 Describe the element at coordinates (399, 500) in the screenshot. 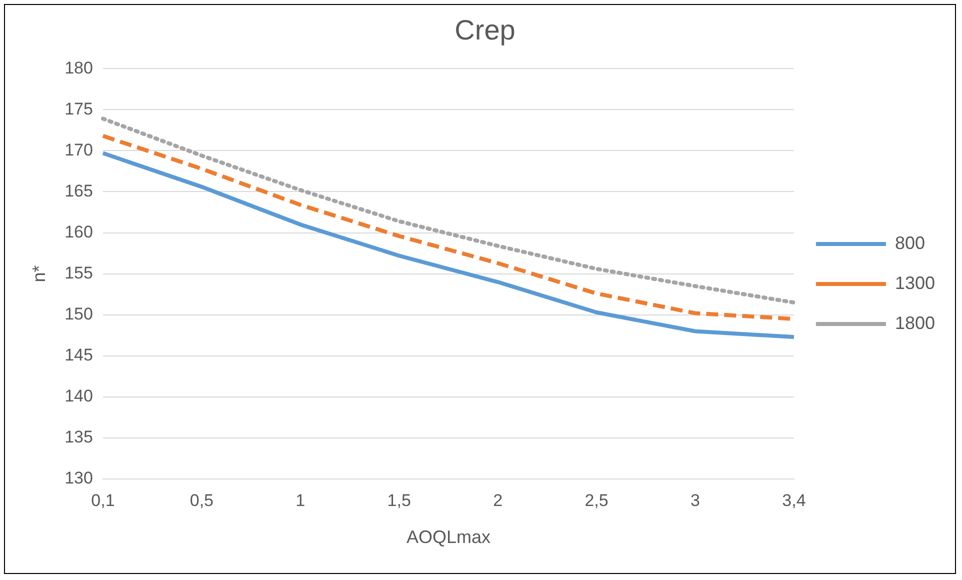

I see `x-tick-label: 1,5` at that location.